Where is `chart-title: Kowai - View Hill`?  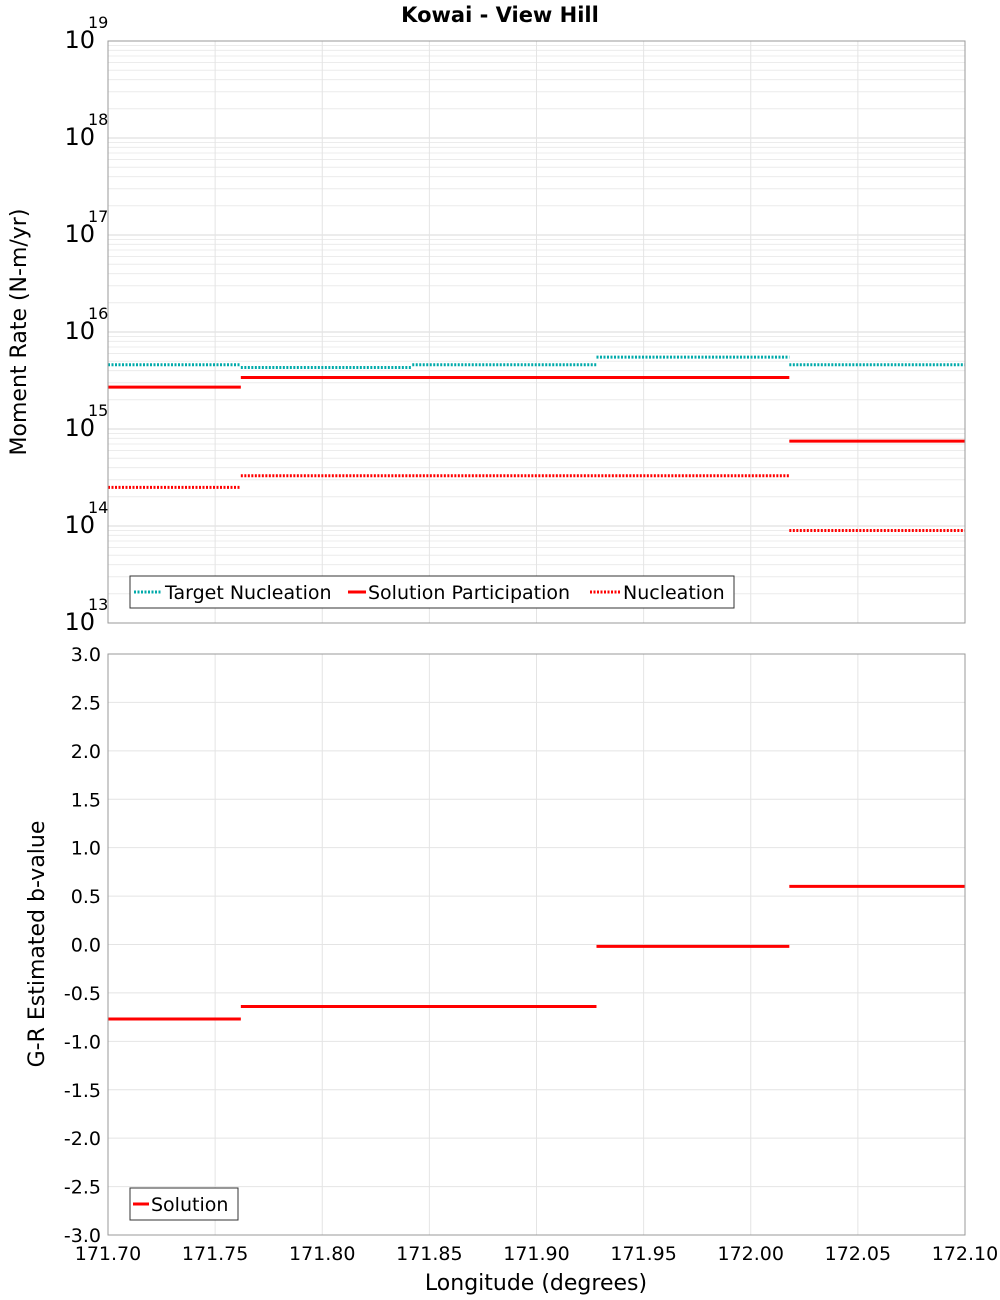
chart-title: Kowai - View Hill is located at coordinates (500, 15).